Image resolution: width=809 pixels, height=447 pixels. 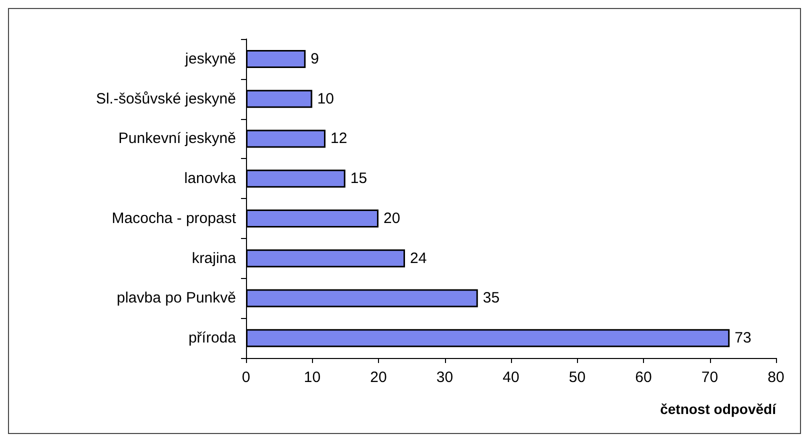 I want to click on data-label: 12, so click(x=339, y=139).